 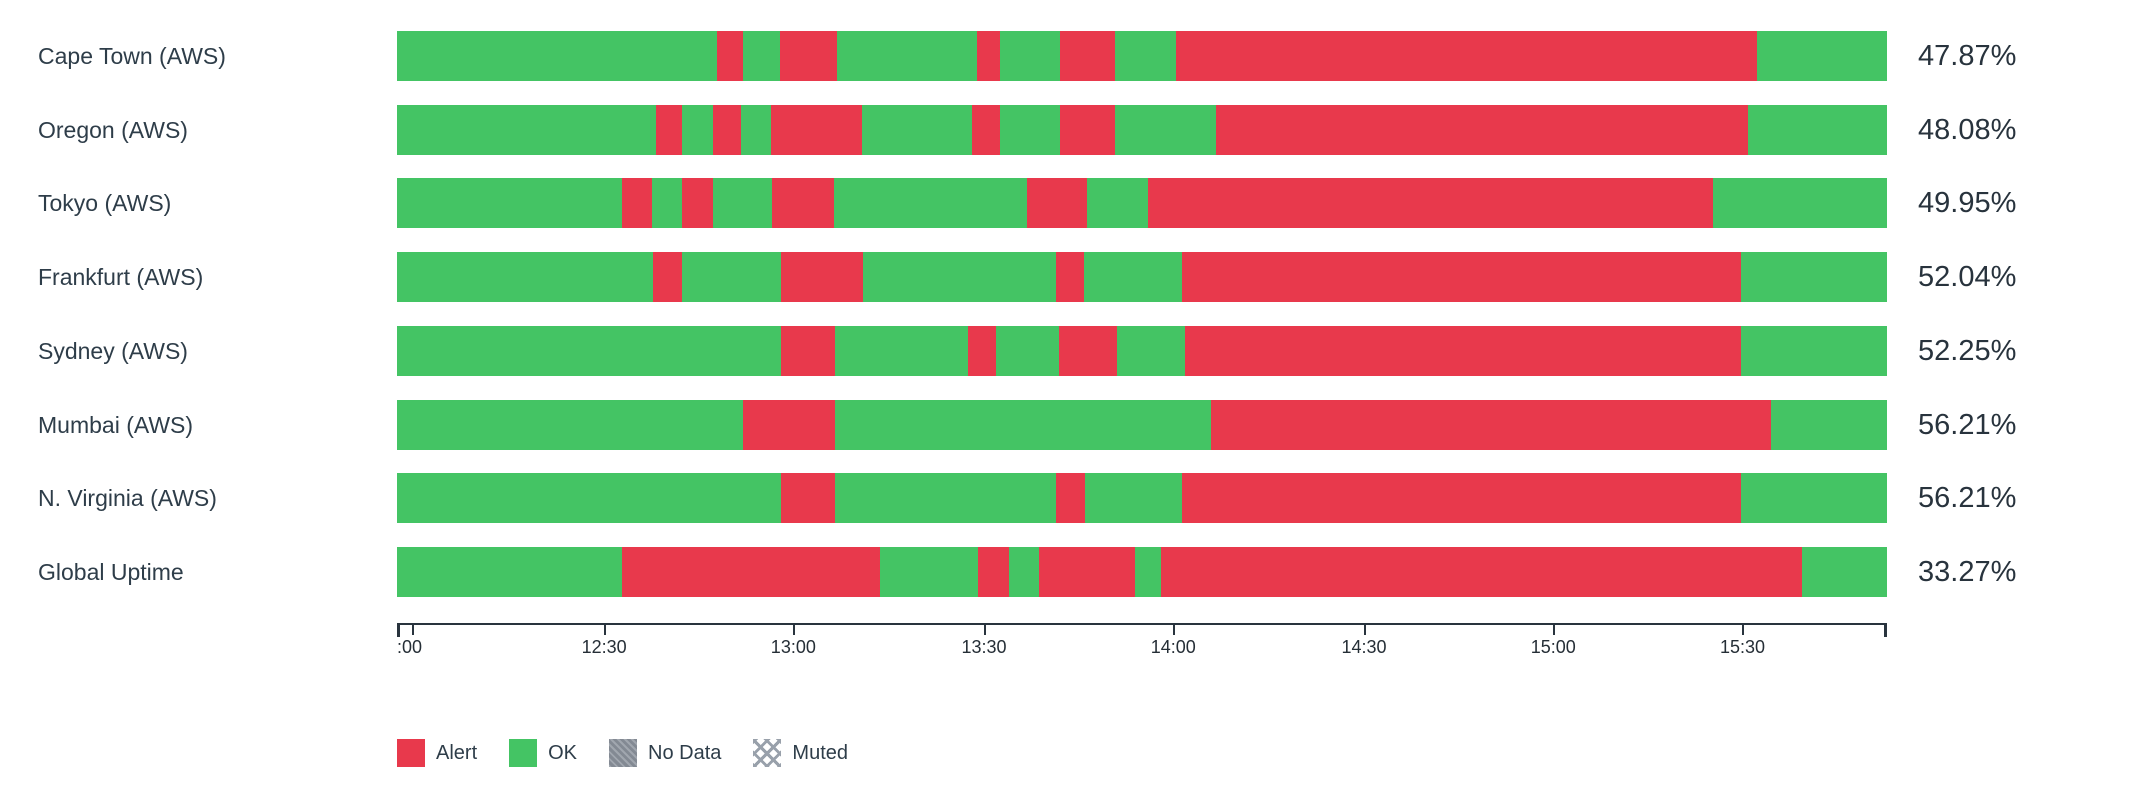 I want to click on row-label: Frankfurt (AWS), so click(x=121, y=277).